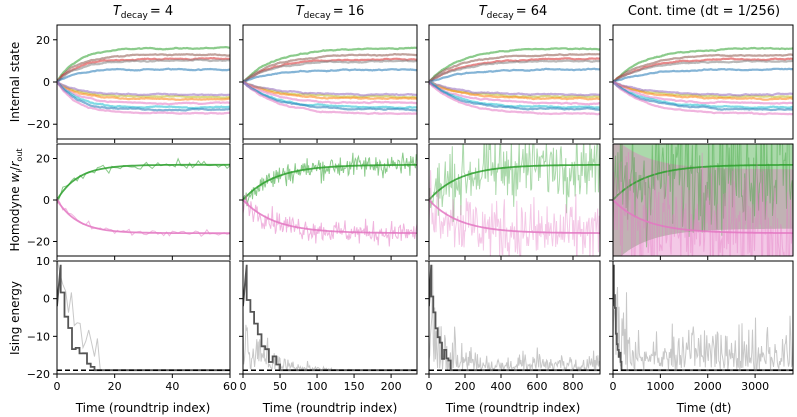  Describe the element at coordinates (43, 159) in the screenshot. I see `ytick-label: 20` at that location.